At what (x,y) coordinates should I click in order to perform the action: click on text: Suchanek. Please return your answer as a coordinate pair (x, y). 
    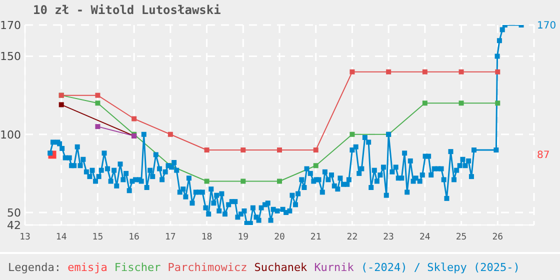
    Looking at the image, I should click on (281, 267).